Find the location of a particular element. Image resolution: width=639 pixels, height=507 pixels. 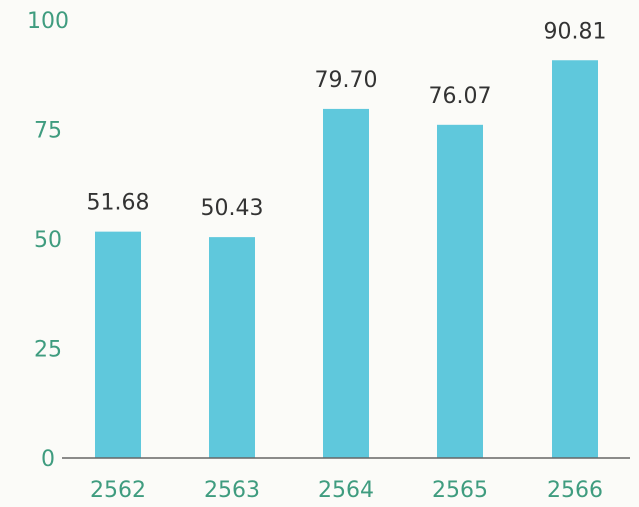

y-tick-label: 25 is located at coordinates (48, 350).